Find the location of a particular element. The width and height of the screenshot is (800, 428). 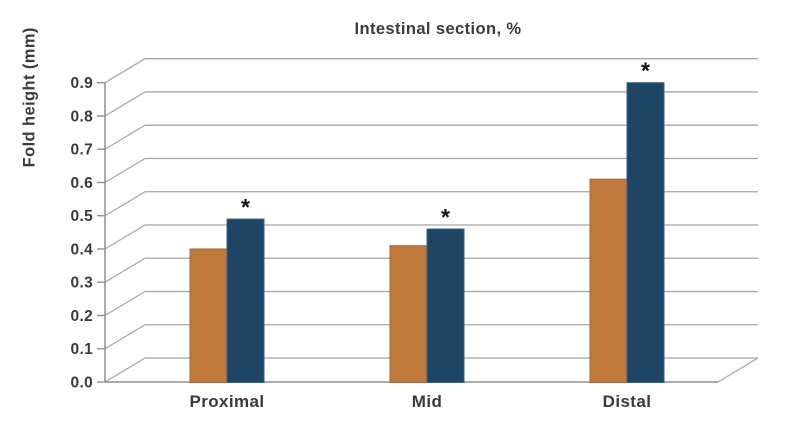

y-tick-label: 0.2 is located at coordinates (82, 316).